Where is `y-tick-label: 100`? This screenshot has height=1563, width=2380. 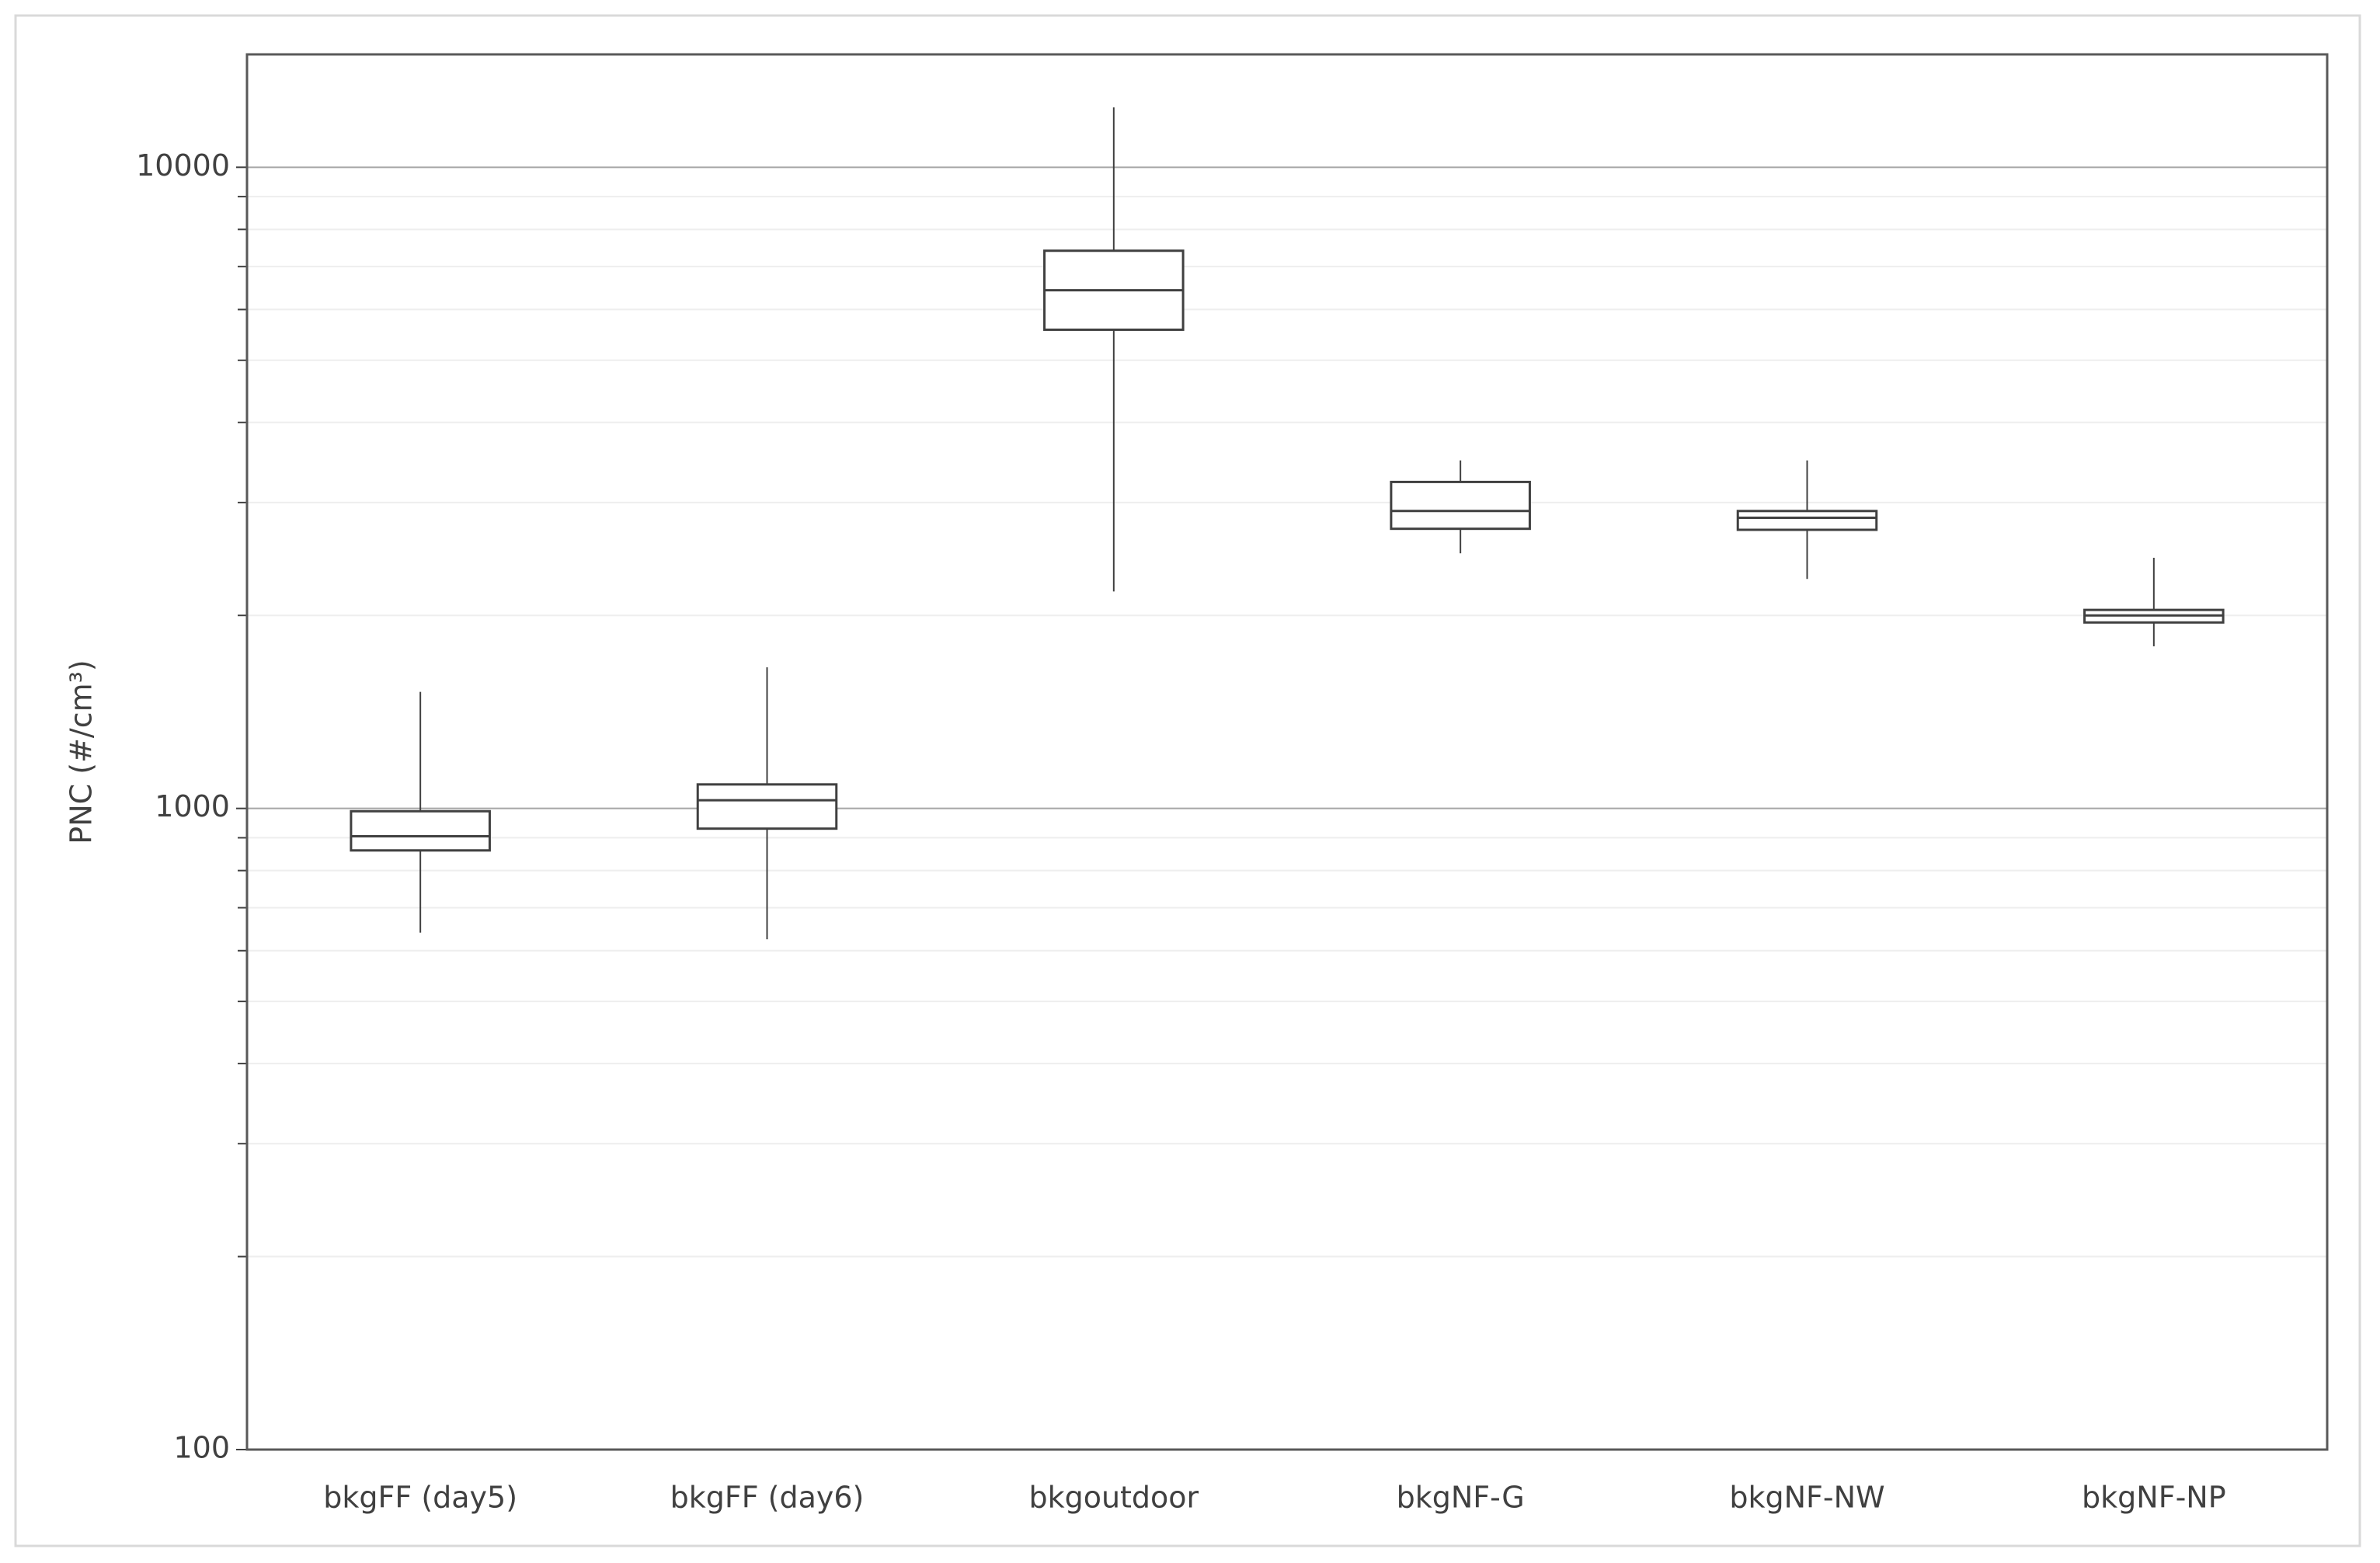 y-tick-label: 100 is located at coordinates (202, 1448).